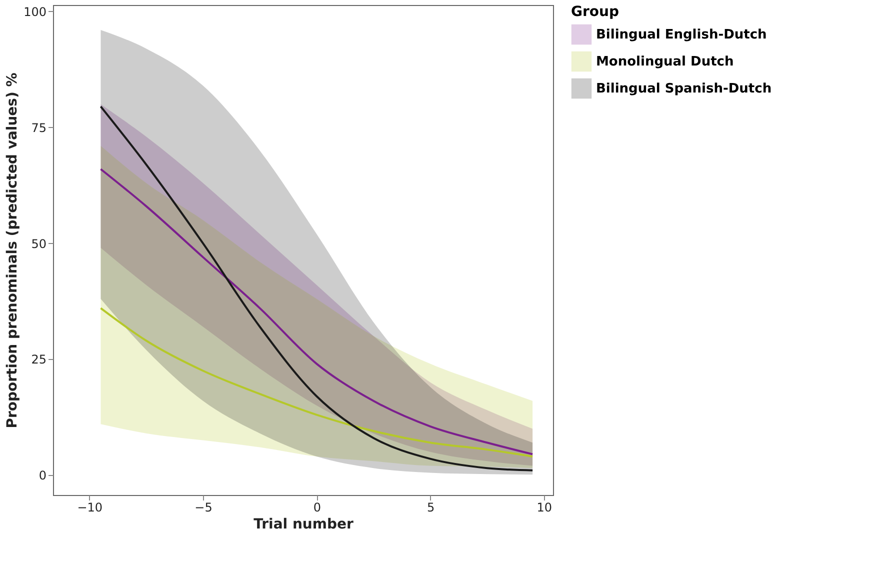 The height and width of the screenshot is (579, 871). What do you see at coordinates (38, 127) in the screenshot?
I see `y-tick-label: 75` at bounding box center [38, 127].